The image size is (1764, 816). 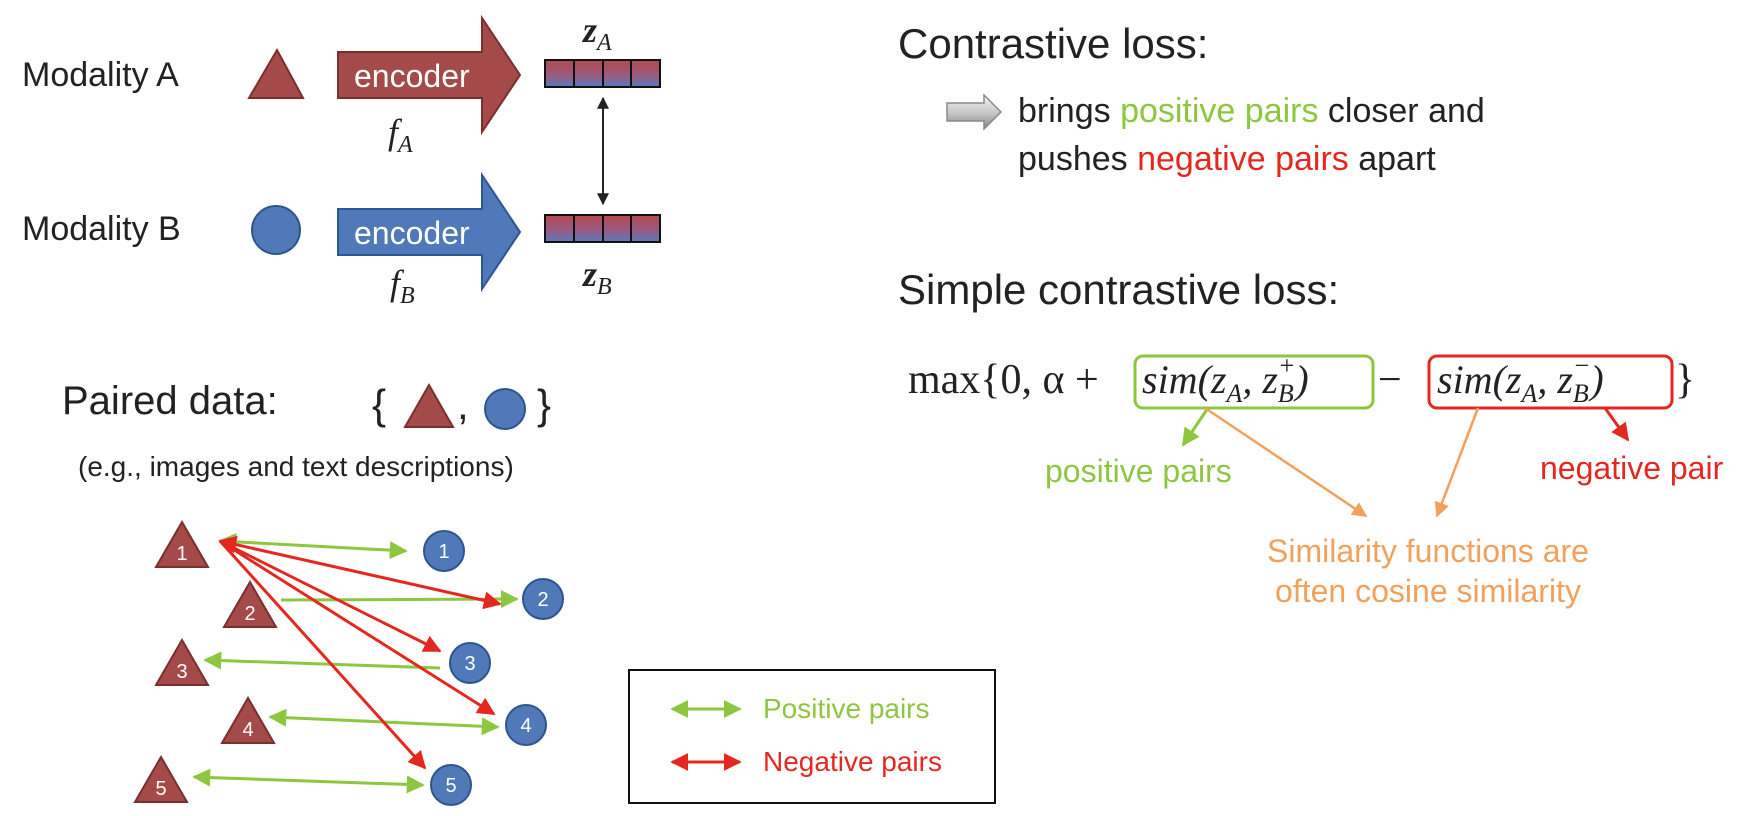 I want to click on triangle-node-label: 3, so click(x=181, y=672).